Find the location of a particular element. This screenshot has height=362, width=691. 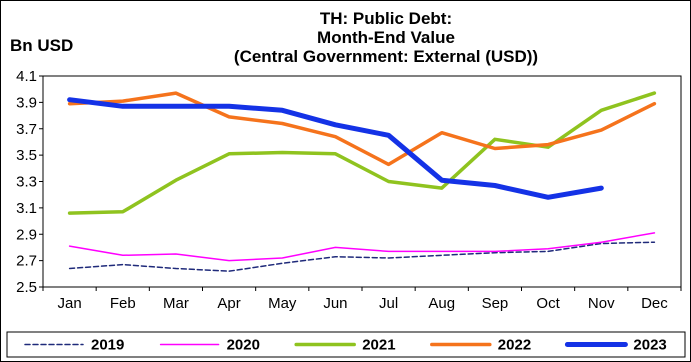

y-tick-label: 3.1 is located at coordinates (26, 208).